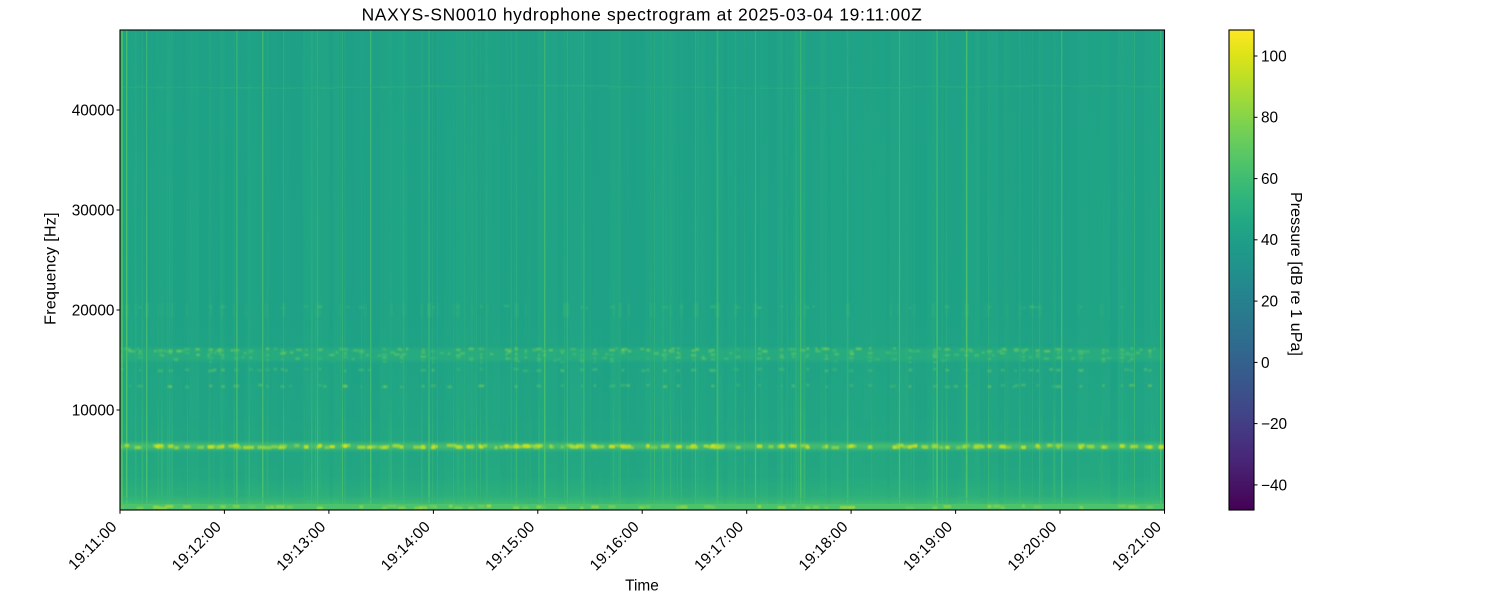 Image resolution: width=1500 pixels, height=605 pixels. What do you see at coordinates (93, 110) in the screenshot?
I see `svg-text: 40000` at bounding box center [93, 110].